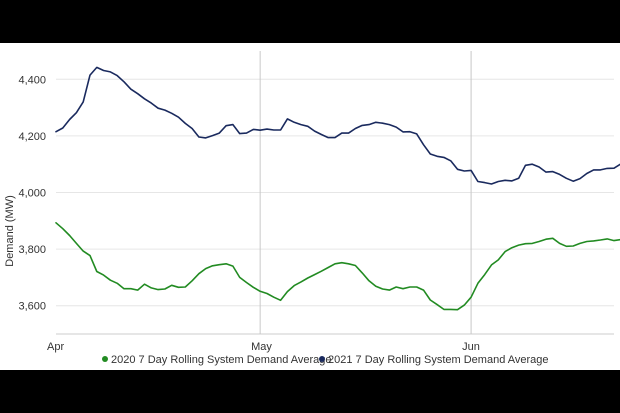 The width and height of the screenshot is (620, 413). I want to click on y-tick-label: 4,400, so click(32, 80).